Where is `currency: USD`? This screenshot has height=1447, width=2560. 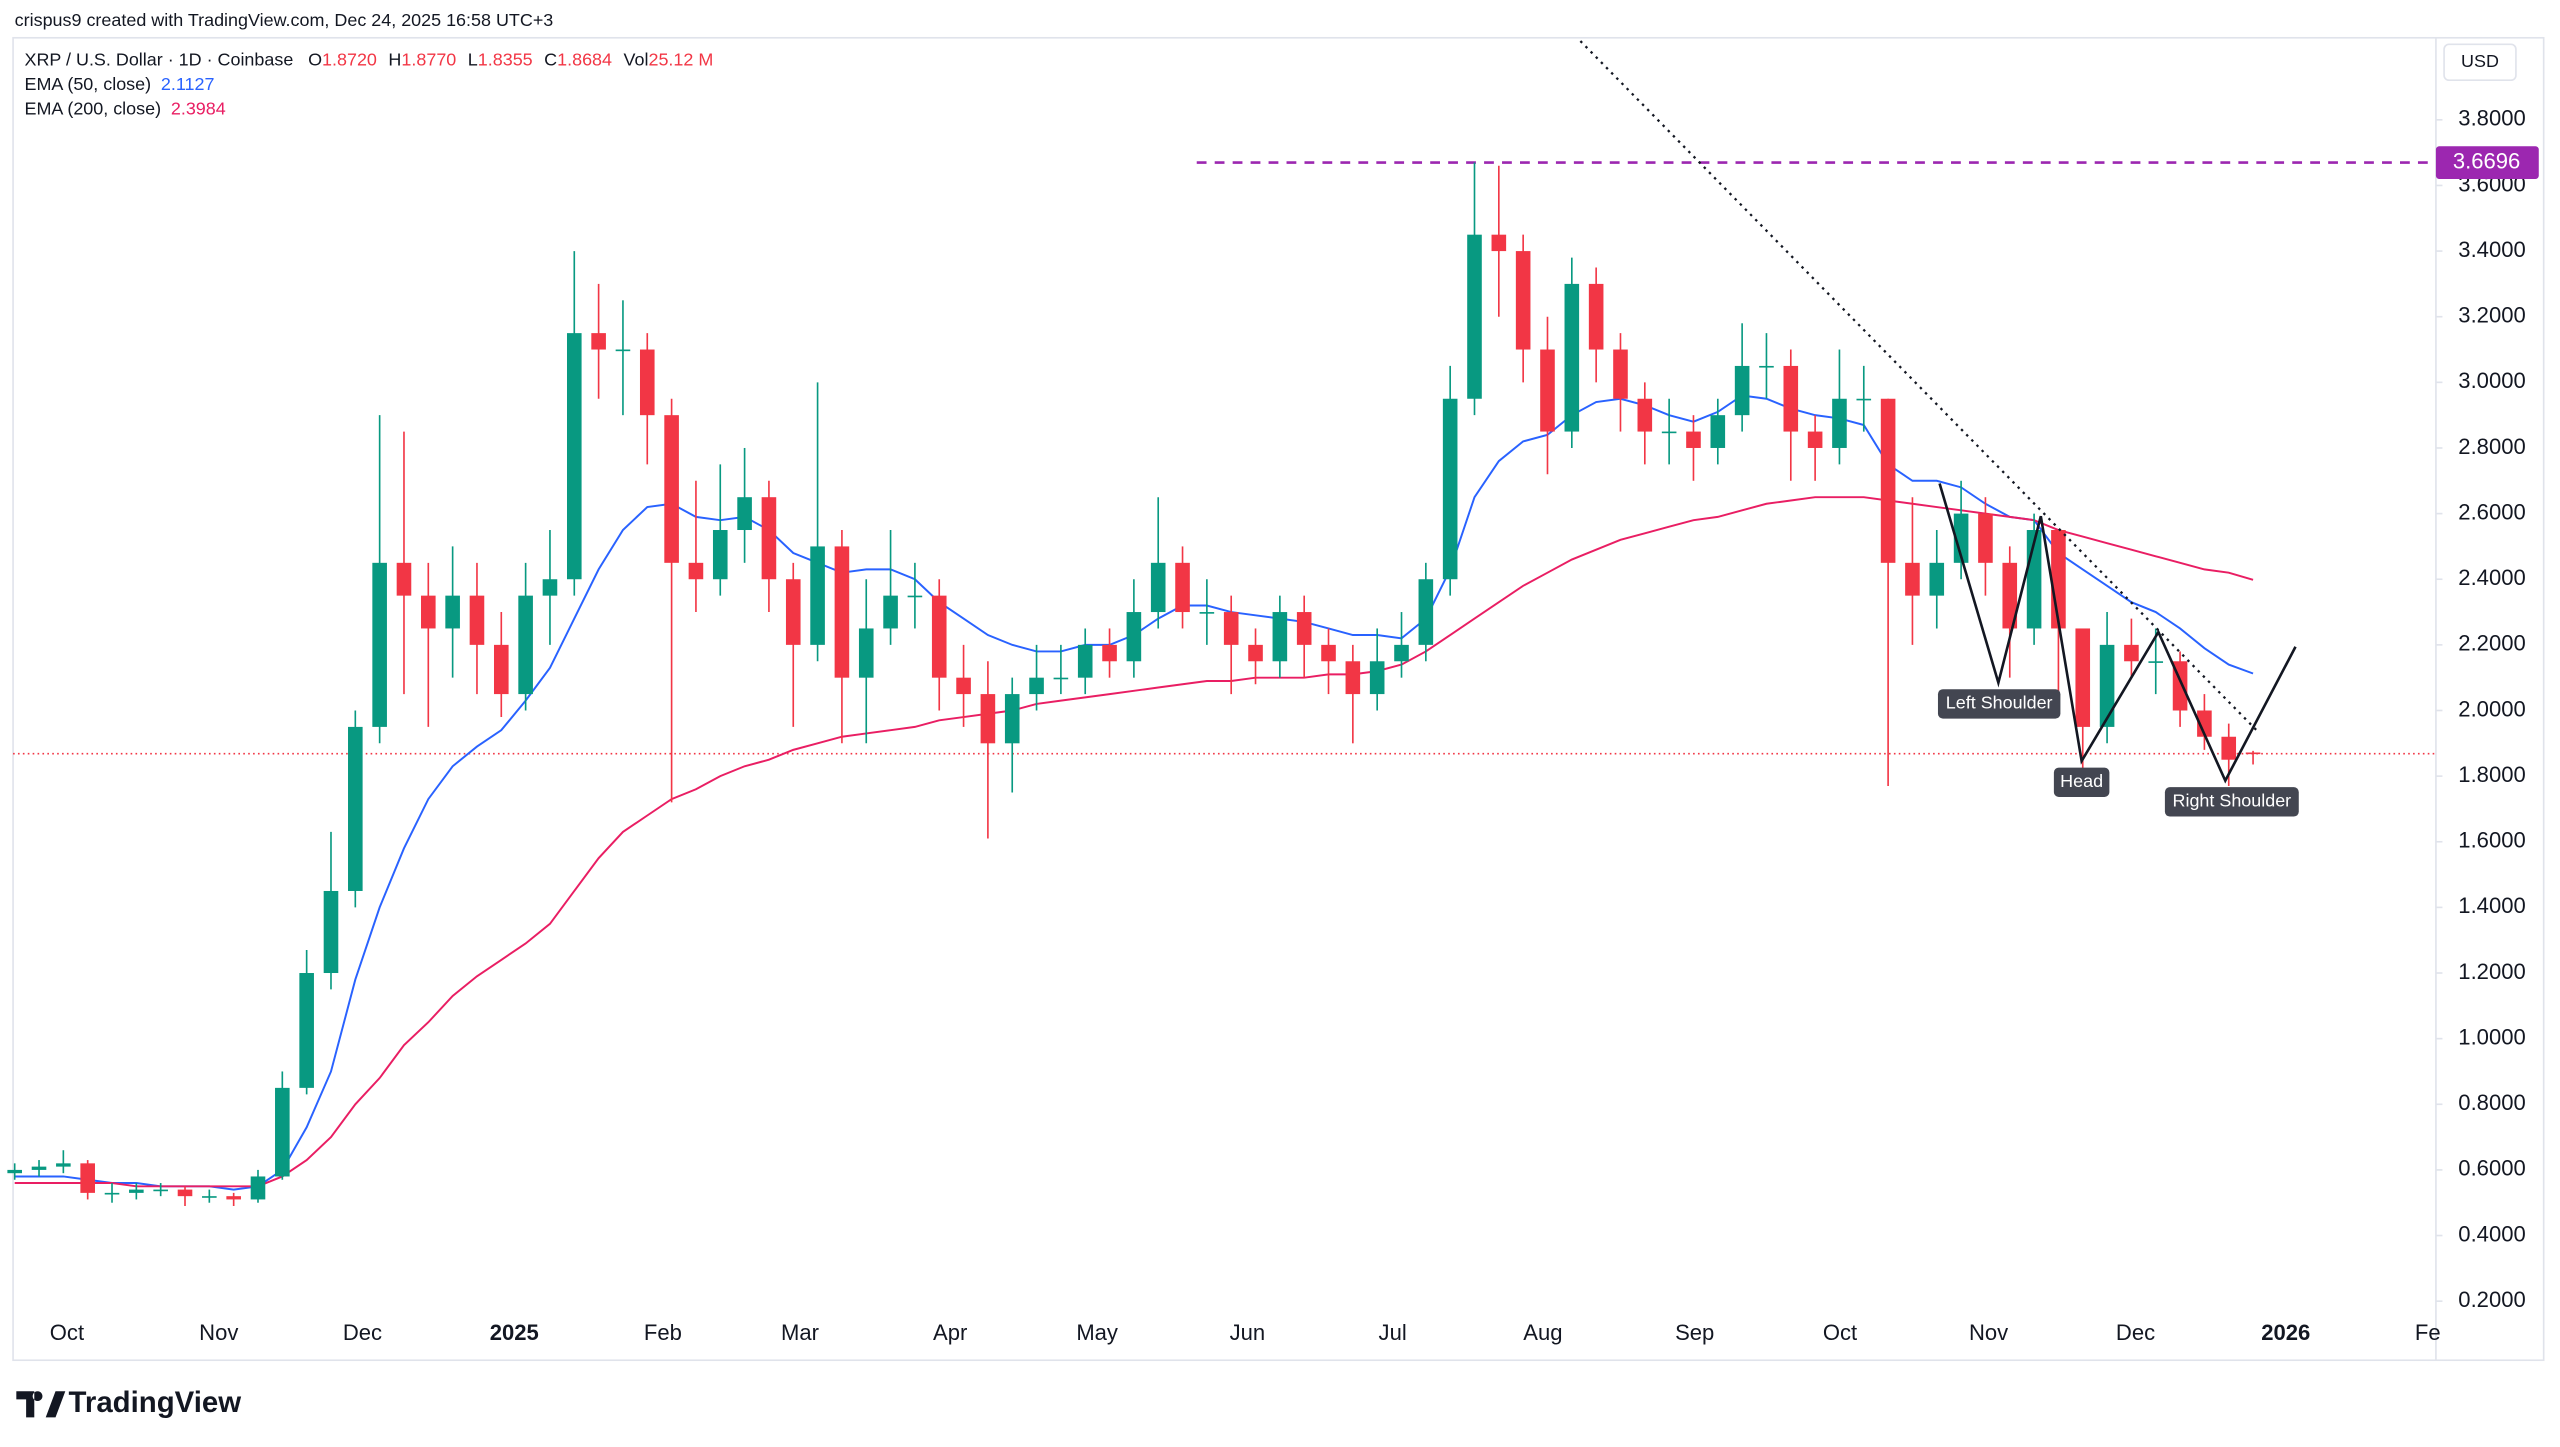 currency: USD is located at coordinates (2480, 61).